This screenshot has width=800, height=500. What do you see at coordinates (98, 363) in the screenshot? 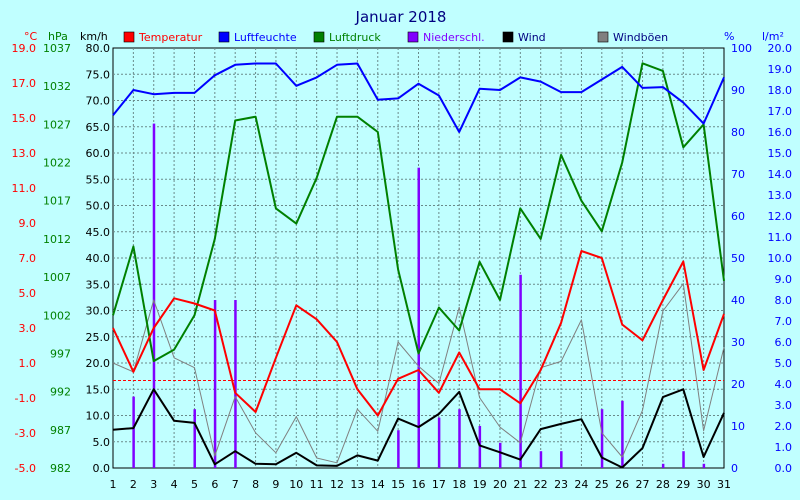
I see `wind-tick-label: 20.0` at bounding box center [98, 363].